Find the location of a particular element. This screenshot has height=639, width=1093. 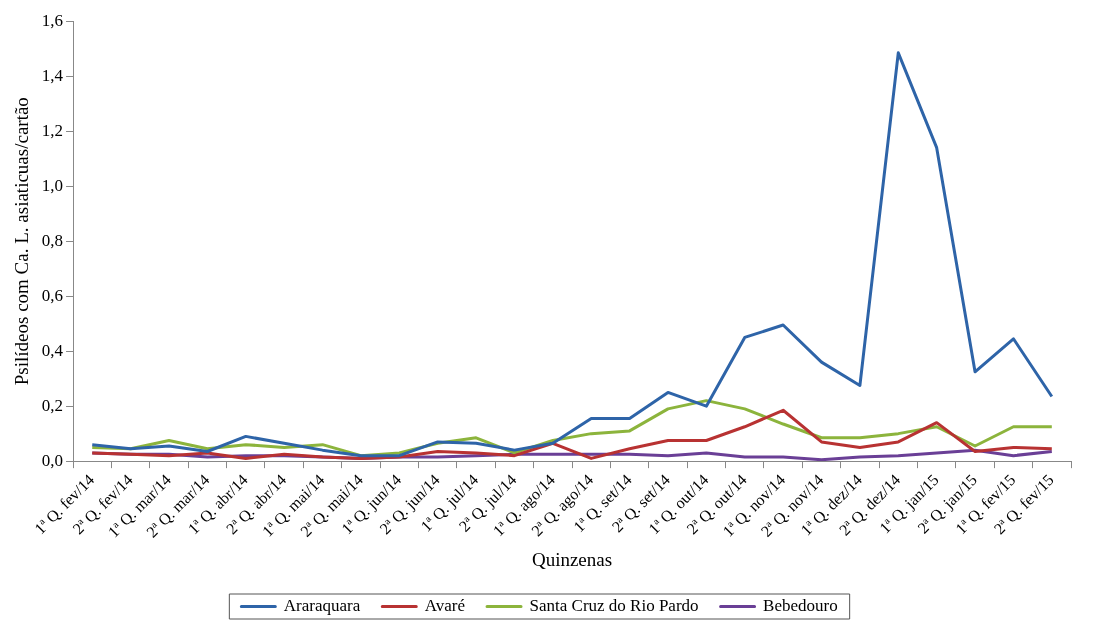

y-tick-label: 1,4 is located at coordinates (52, 75).